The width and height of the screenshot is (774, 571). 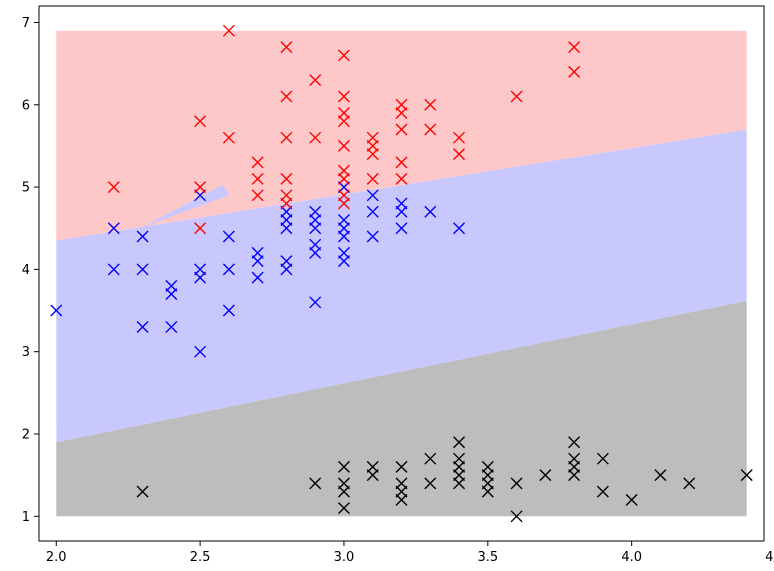 I want to click on x-tick-label-0: 2.0, so click(x=56, y=557).